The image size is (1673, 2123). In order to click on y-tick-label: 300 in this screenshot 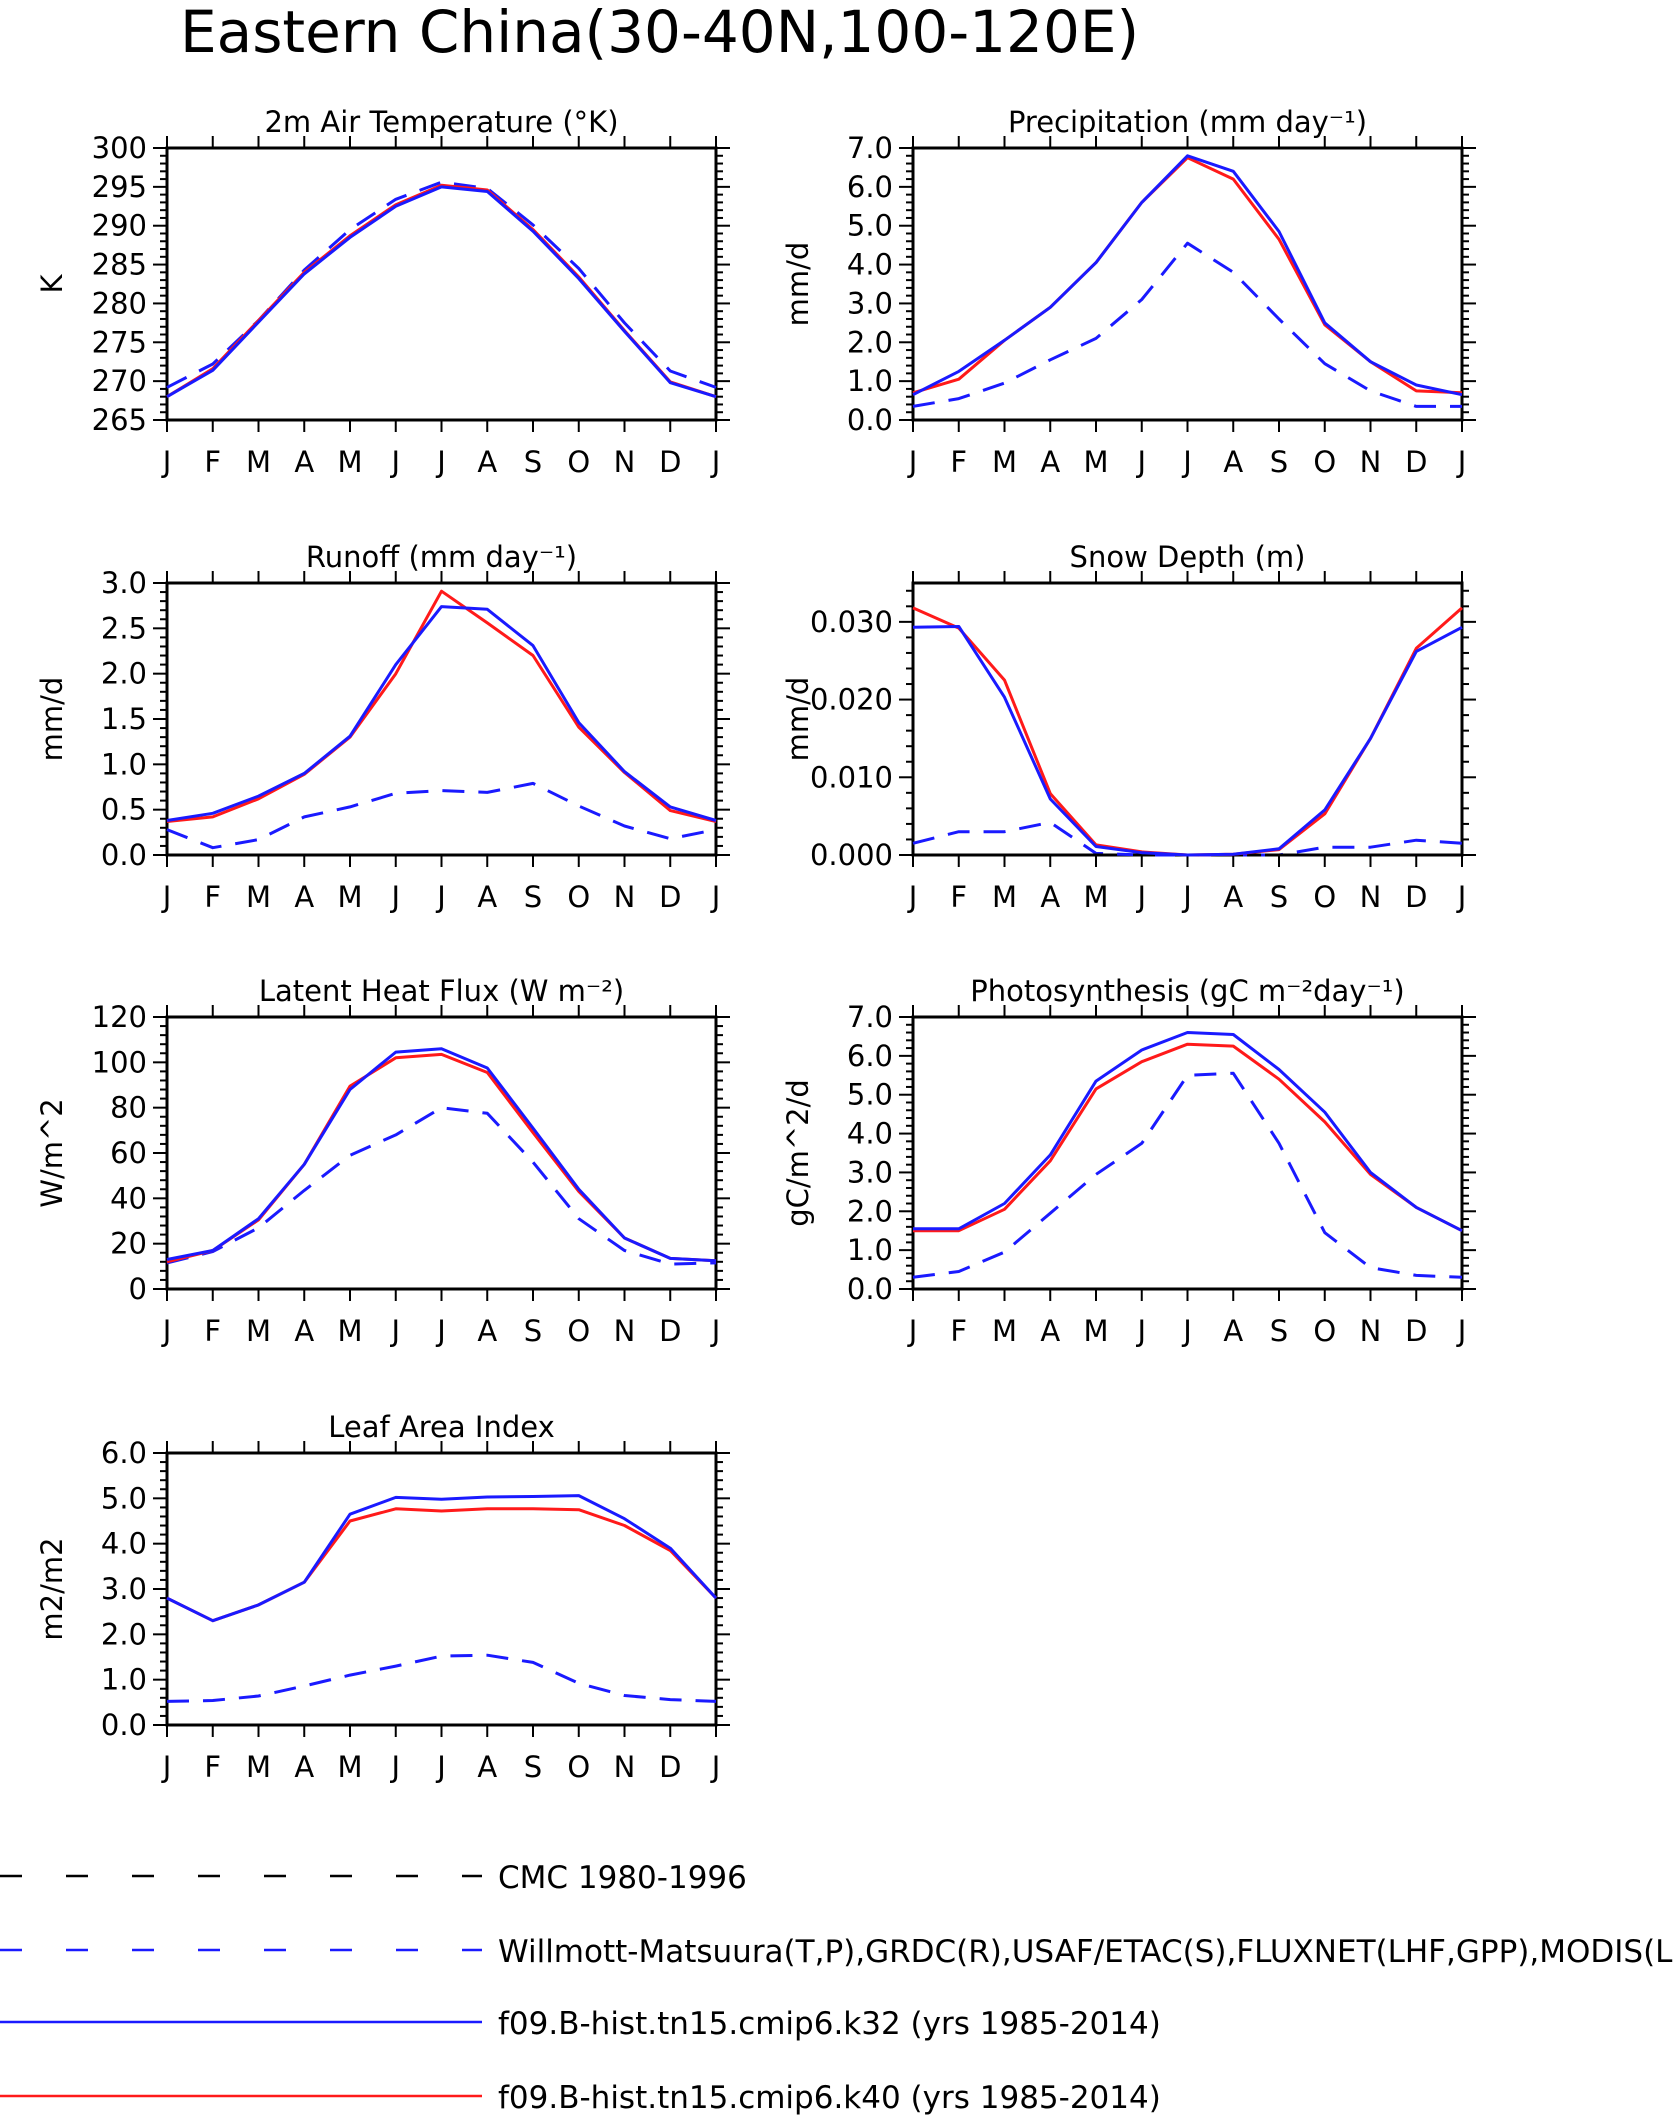, I will do `click(119, 148)`.